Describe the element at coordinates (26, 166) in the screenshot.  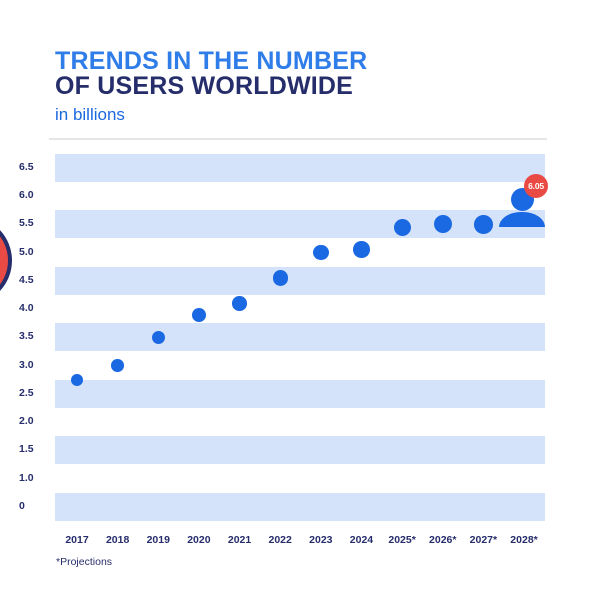
I see `y-tick-label: 6.5` at that location.